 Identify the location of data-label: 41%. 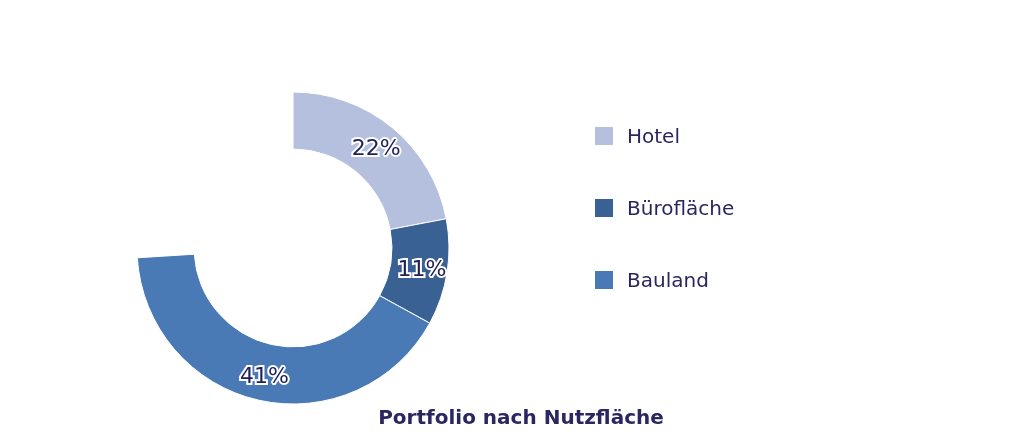
(264, 375).